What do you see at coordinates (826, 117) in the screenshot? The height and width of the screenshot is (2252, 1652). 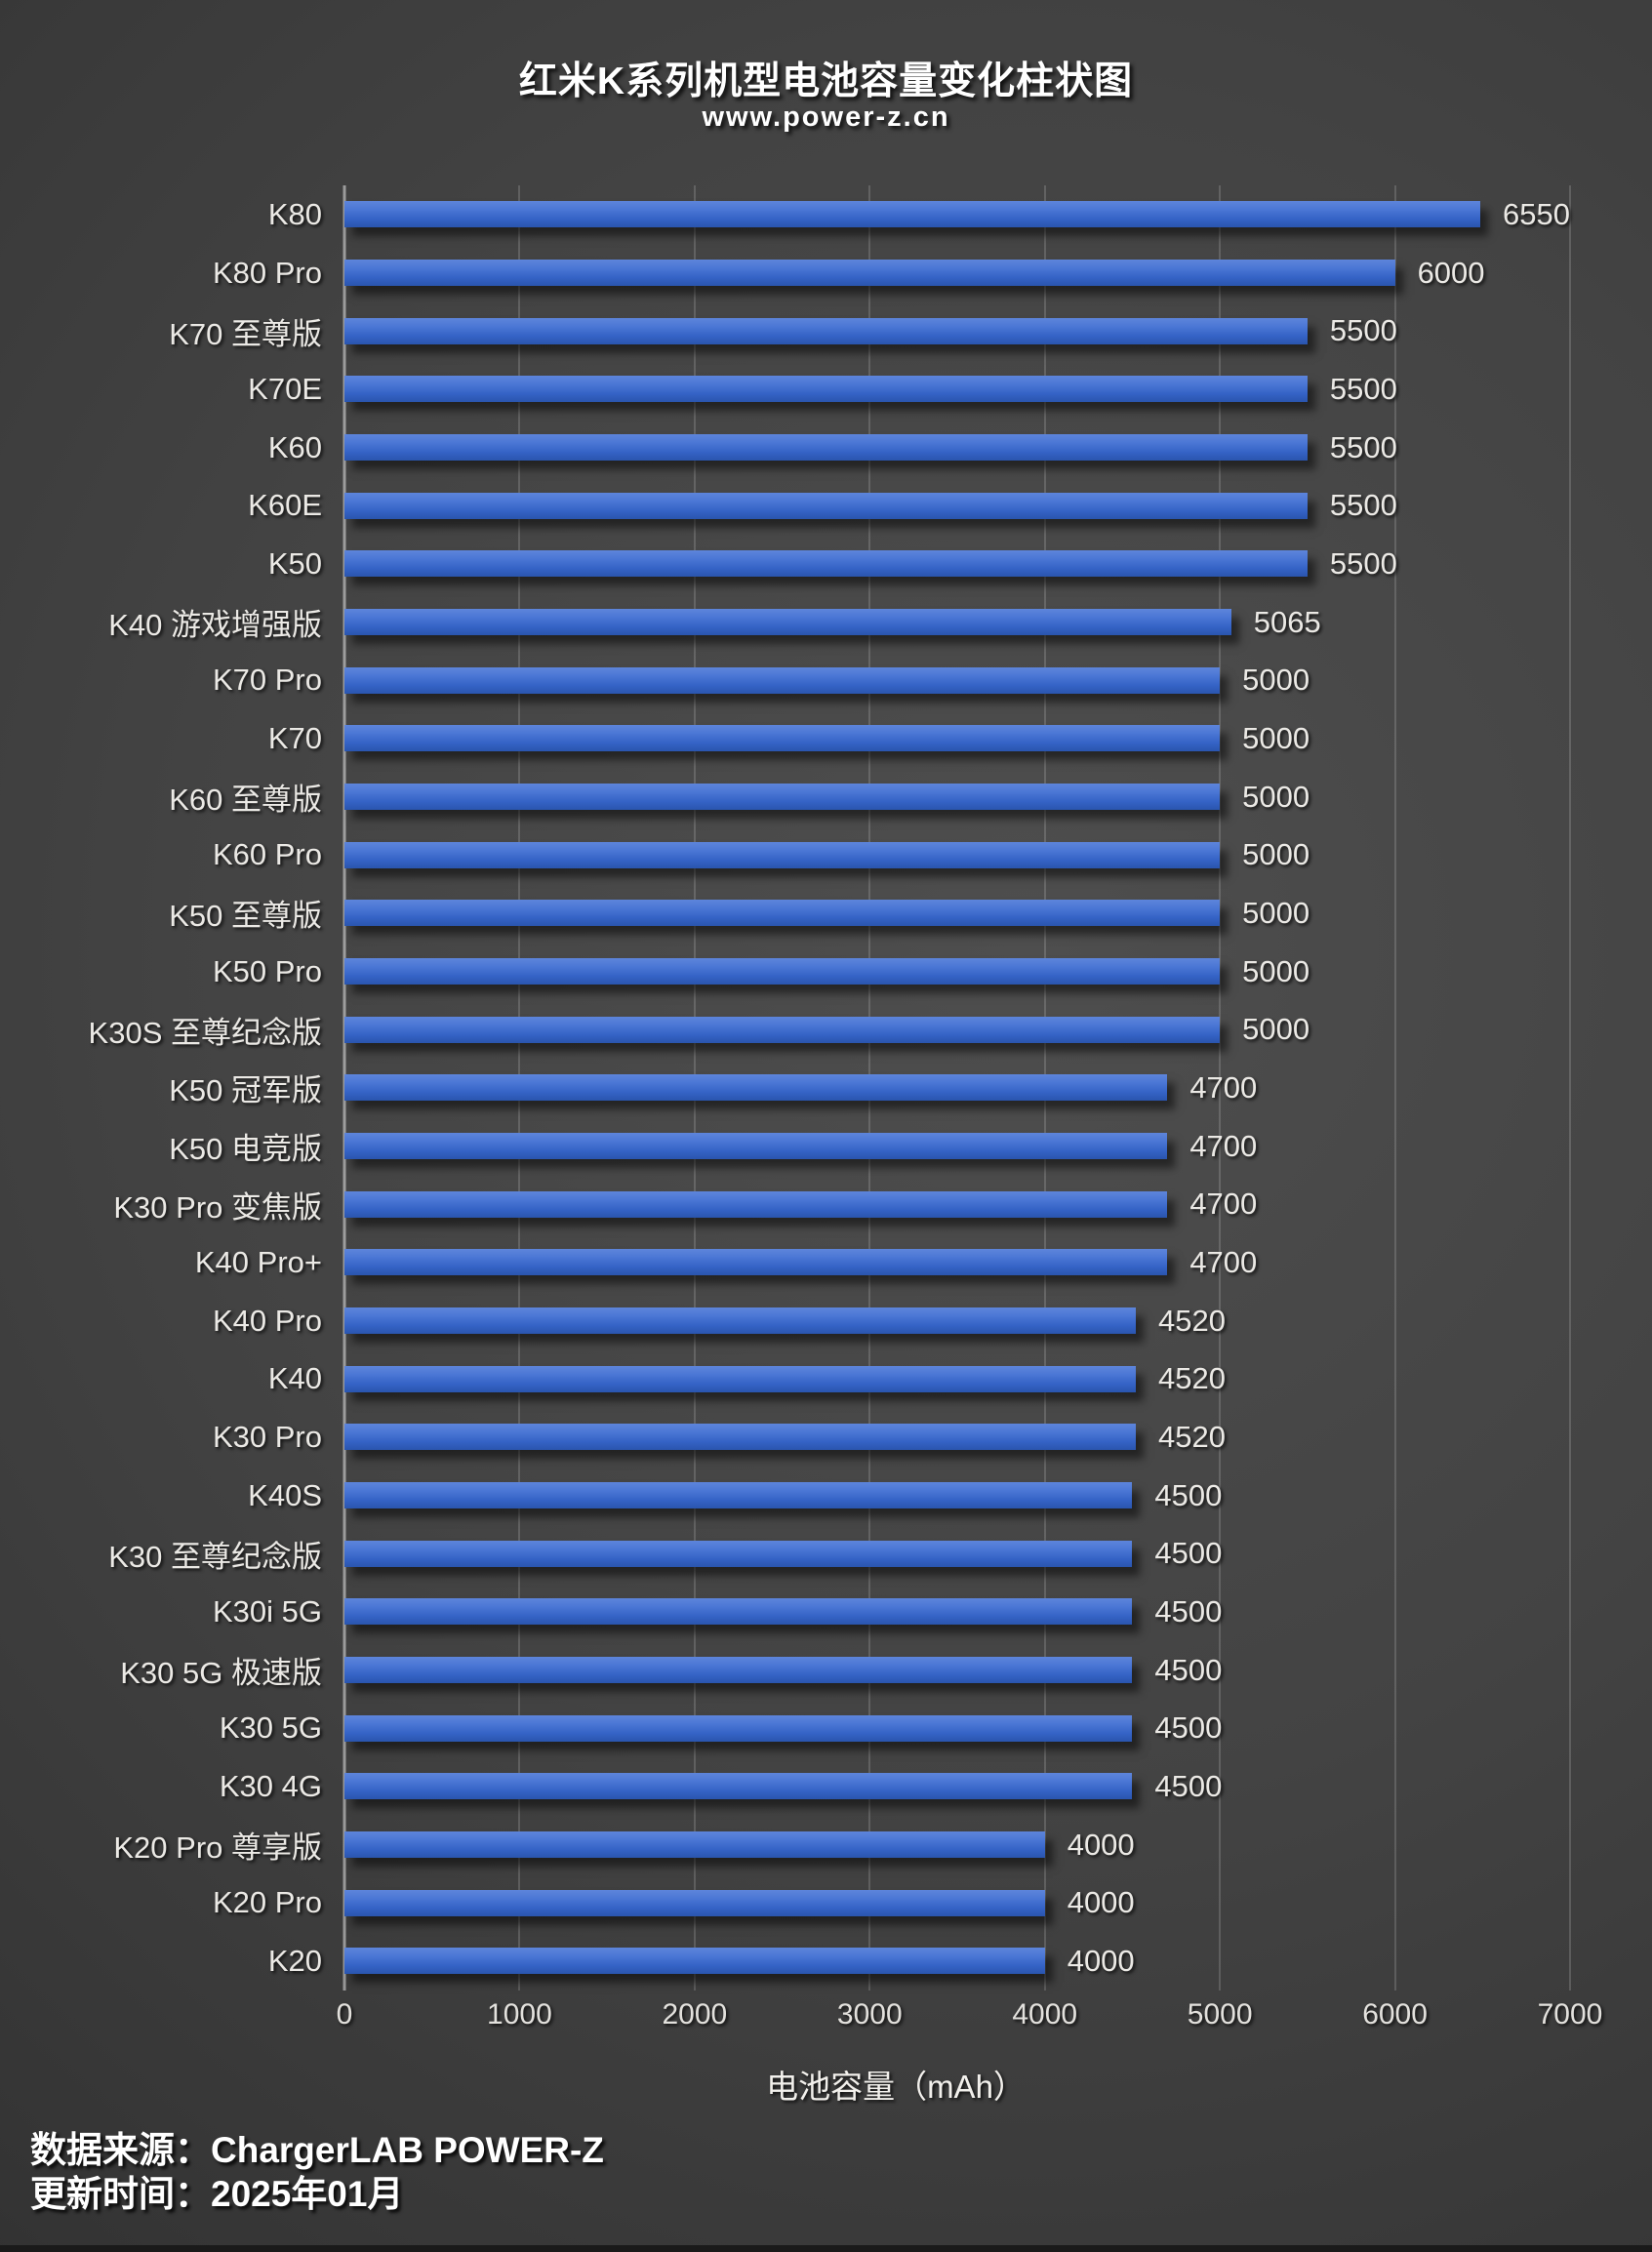 I see `chart-subtitle: www.power-z.cn` at bounding box center [826, 117].